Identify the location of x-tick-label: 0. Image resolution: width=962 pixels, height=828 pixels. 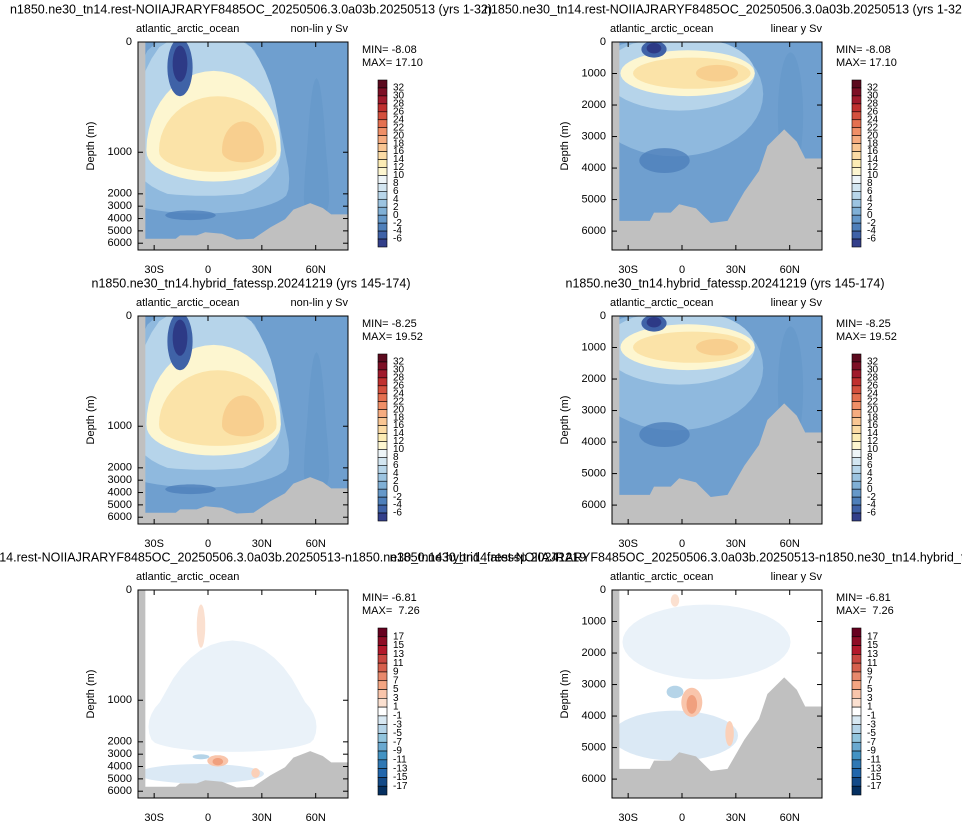
(682, 544).